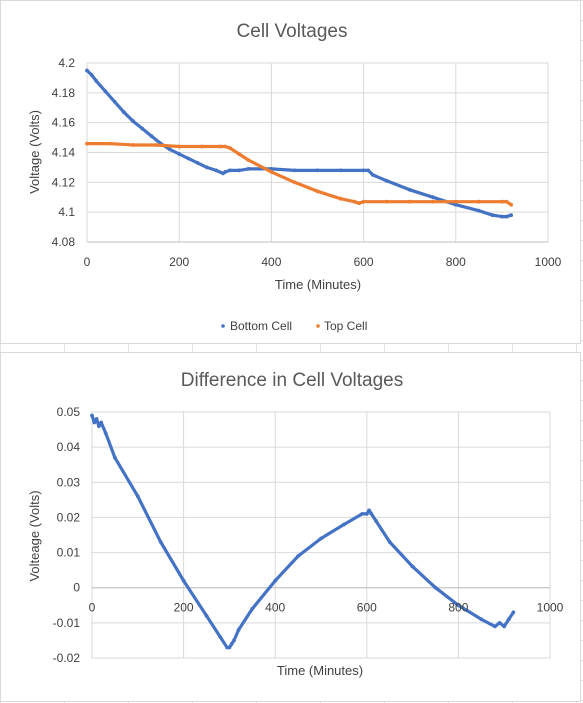  I want to click on x-tick-label: 0, so click(92, 608).